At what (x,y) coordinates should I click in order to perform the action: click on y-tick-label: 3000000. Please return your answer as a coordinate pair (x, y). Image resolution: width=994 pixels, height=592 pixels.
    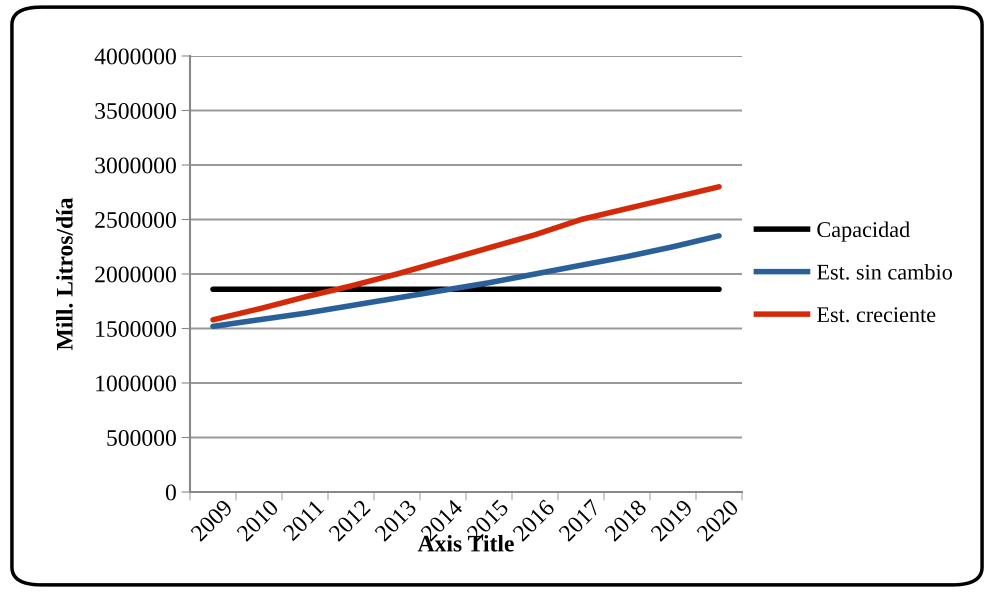
    Looking at the image, I should click on (135, 165).